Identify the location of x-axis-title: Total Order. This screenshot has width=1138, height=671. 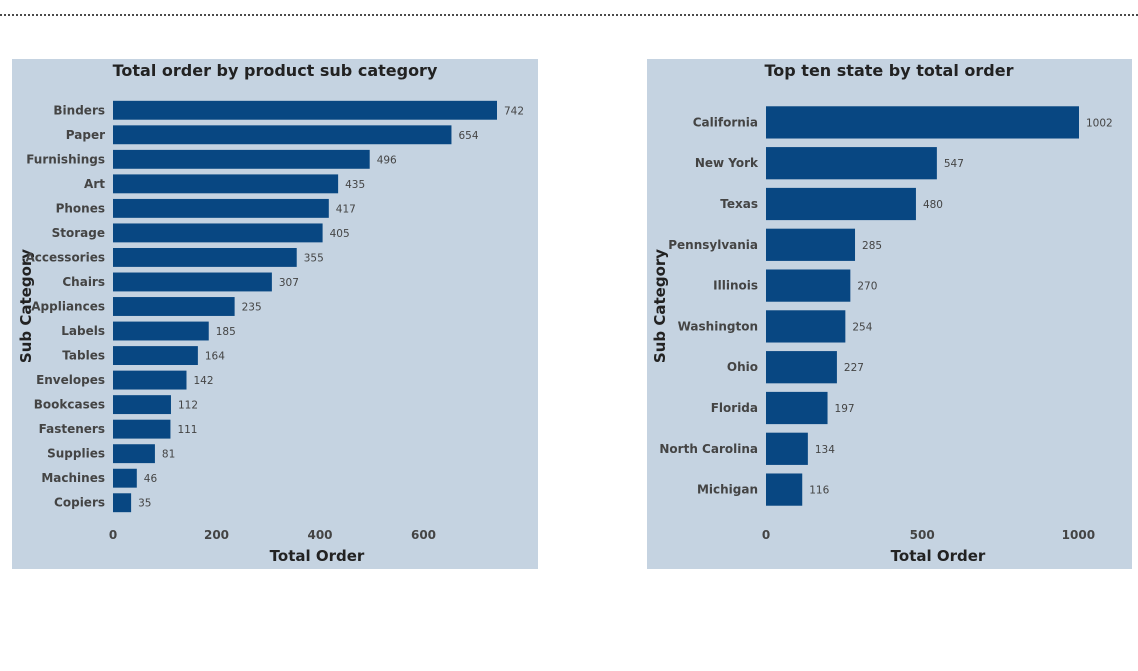
(317, 556).